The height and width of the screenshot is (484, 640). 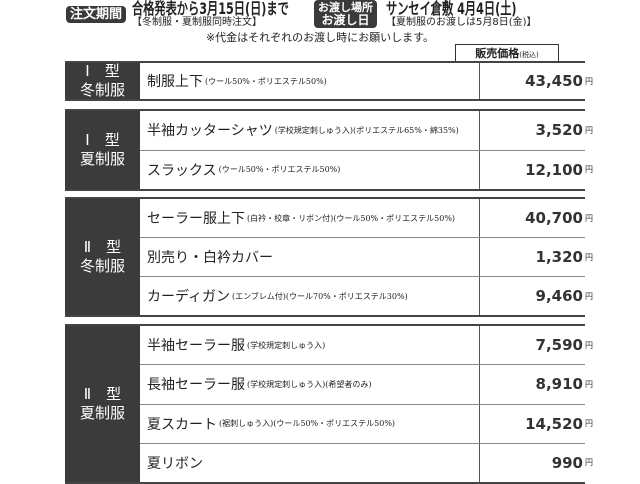 I want to click on item-detail: (裾刺しゅう入)(ウール50%・ポリエステル50%), so click(x=307, y=424).